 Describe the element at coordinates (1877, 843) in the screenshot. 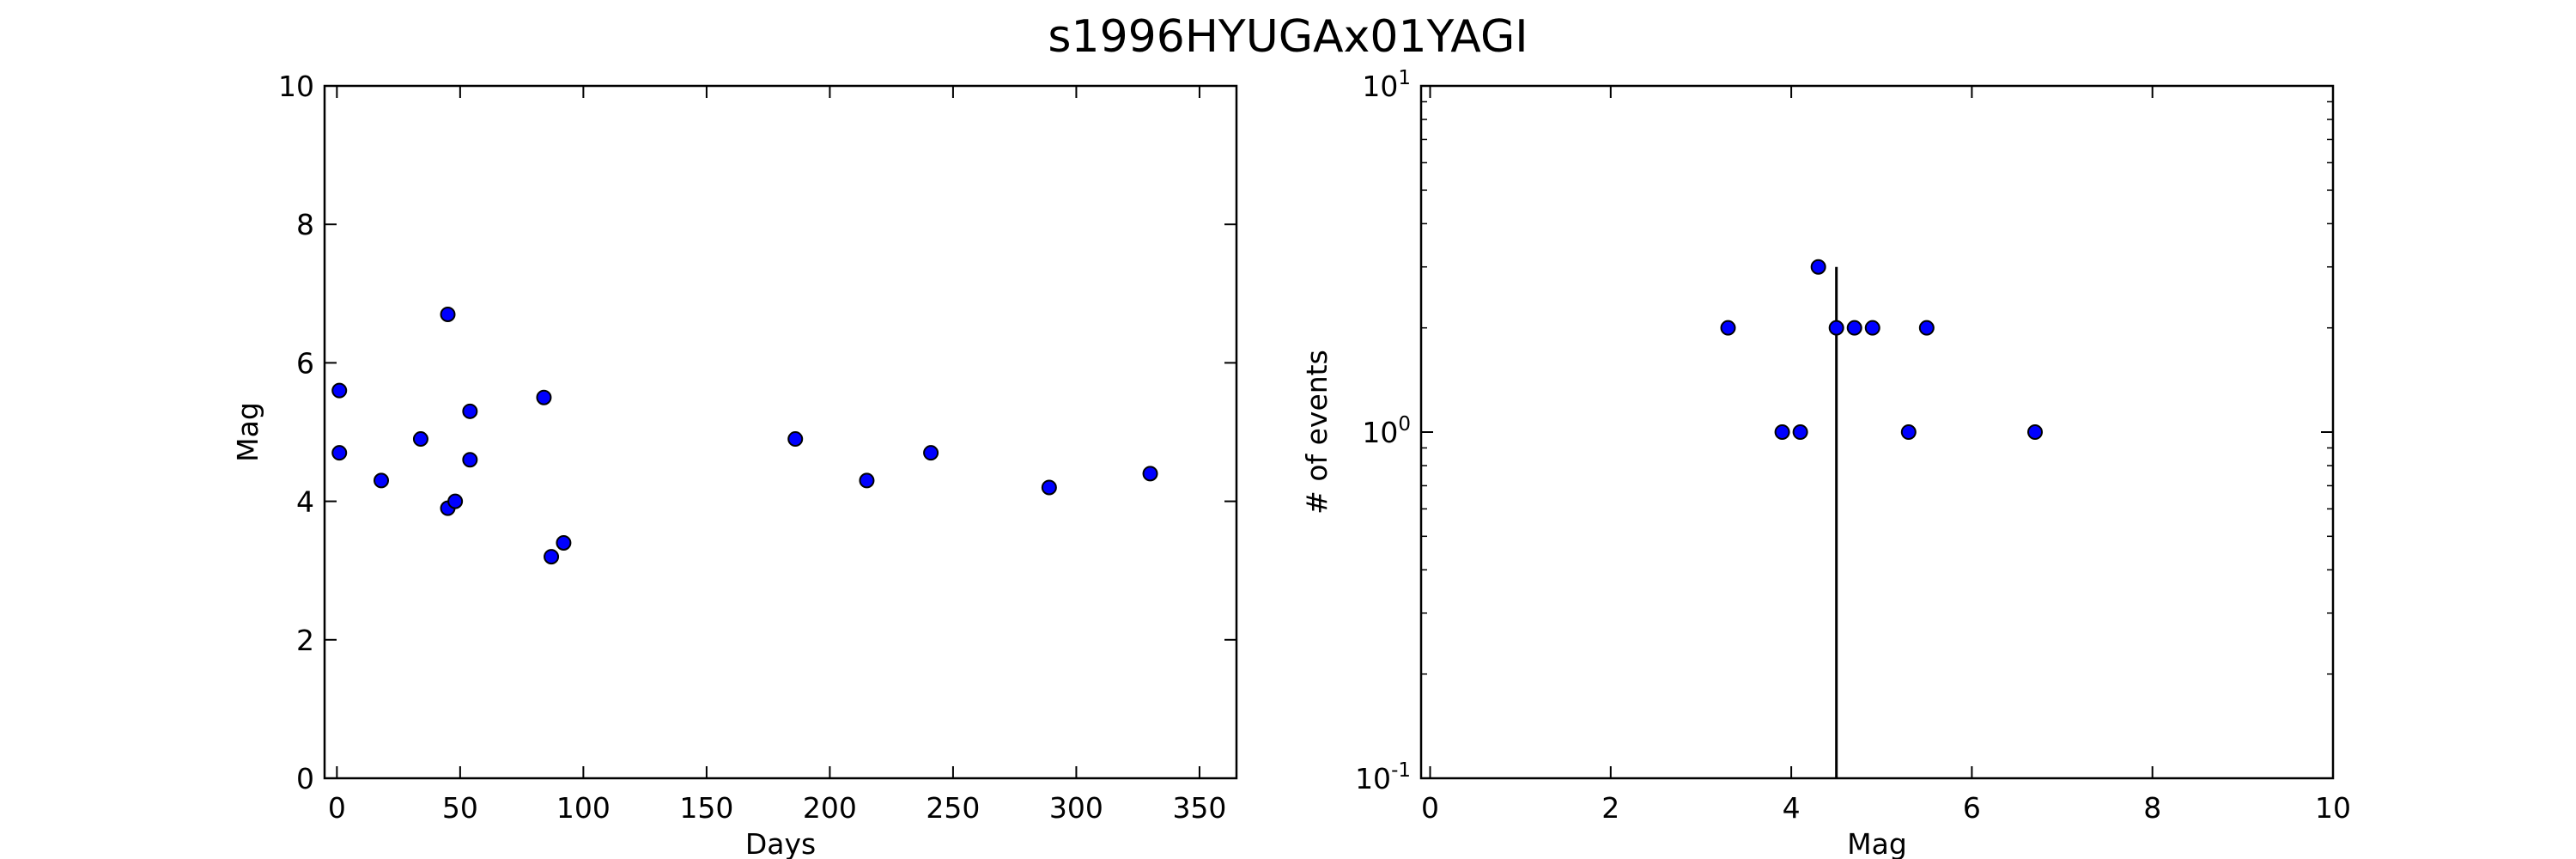

I see `right-x-axis-label: Mag` at that location.